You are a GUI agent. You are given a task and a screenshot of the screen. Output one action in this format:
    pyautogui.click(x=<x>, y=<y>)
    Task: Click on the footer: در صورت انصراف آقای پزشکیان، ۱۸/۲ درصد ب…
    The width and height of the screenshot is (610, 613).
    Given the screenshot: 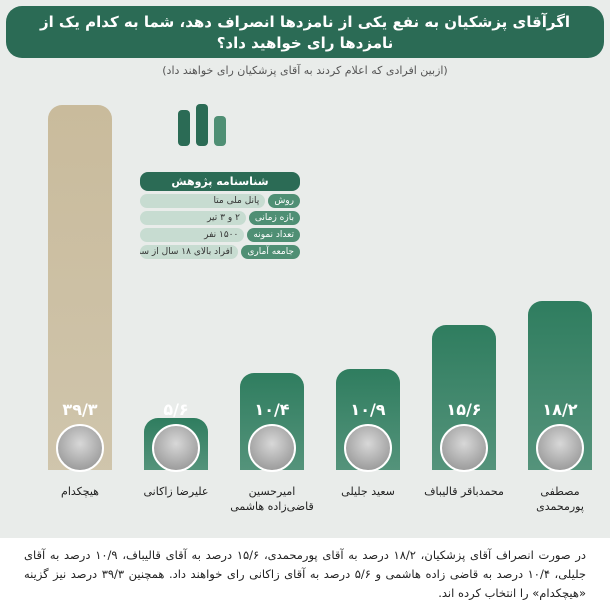 What is the action you would take?
    pyautogui.click(x=305, y=575)
    